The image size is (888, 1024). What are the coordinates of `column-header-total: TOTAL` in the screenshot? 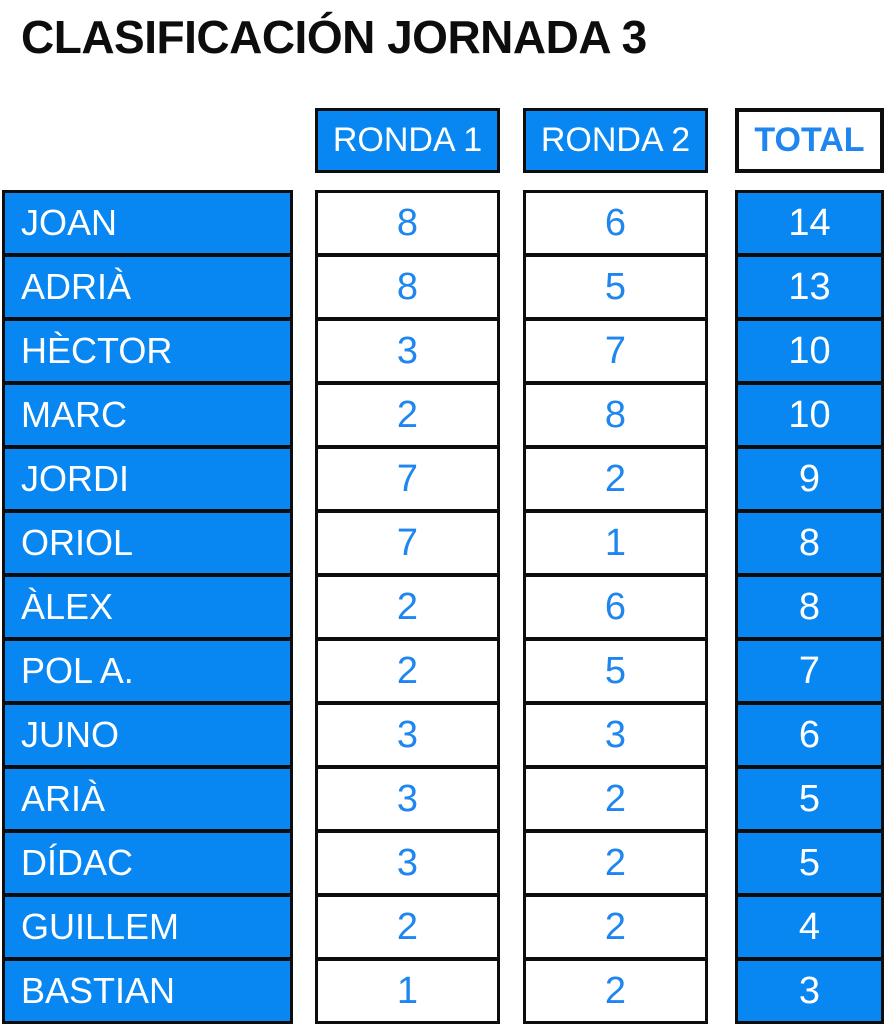 It's located at (809, 140).